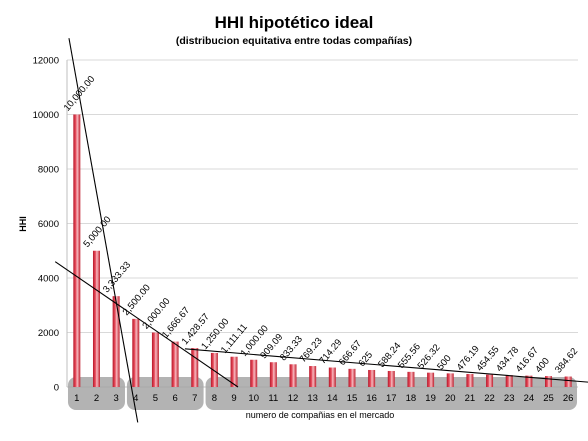 This screenshot has height=441, width=588. What do you see at coordinates (320, 415) in the screenshot?
I see `x-axis-title: numero de compañias en el mercado` at bounding box center [320, 415].